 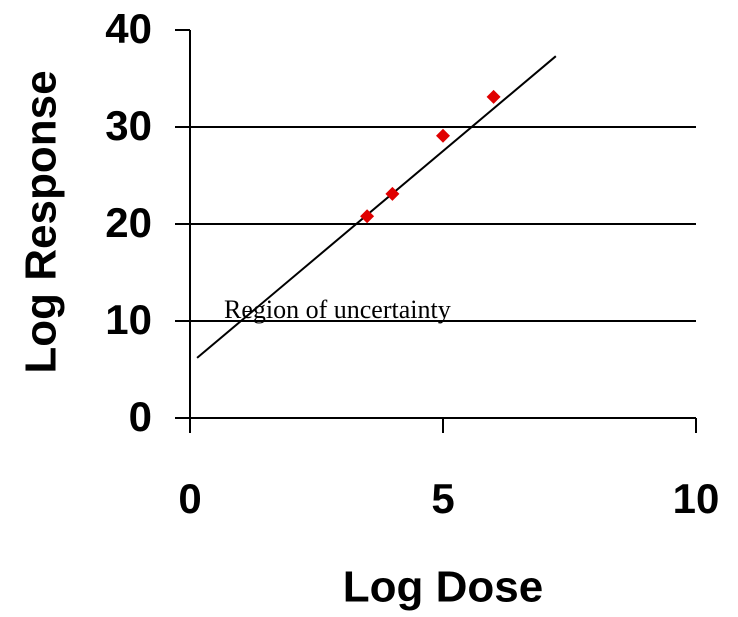 What do you see at coordinates (128, 222) in the screenshot?
I see `y-tick-label: 20` at bounding box center [128, 222].